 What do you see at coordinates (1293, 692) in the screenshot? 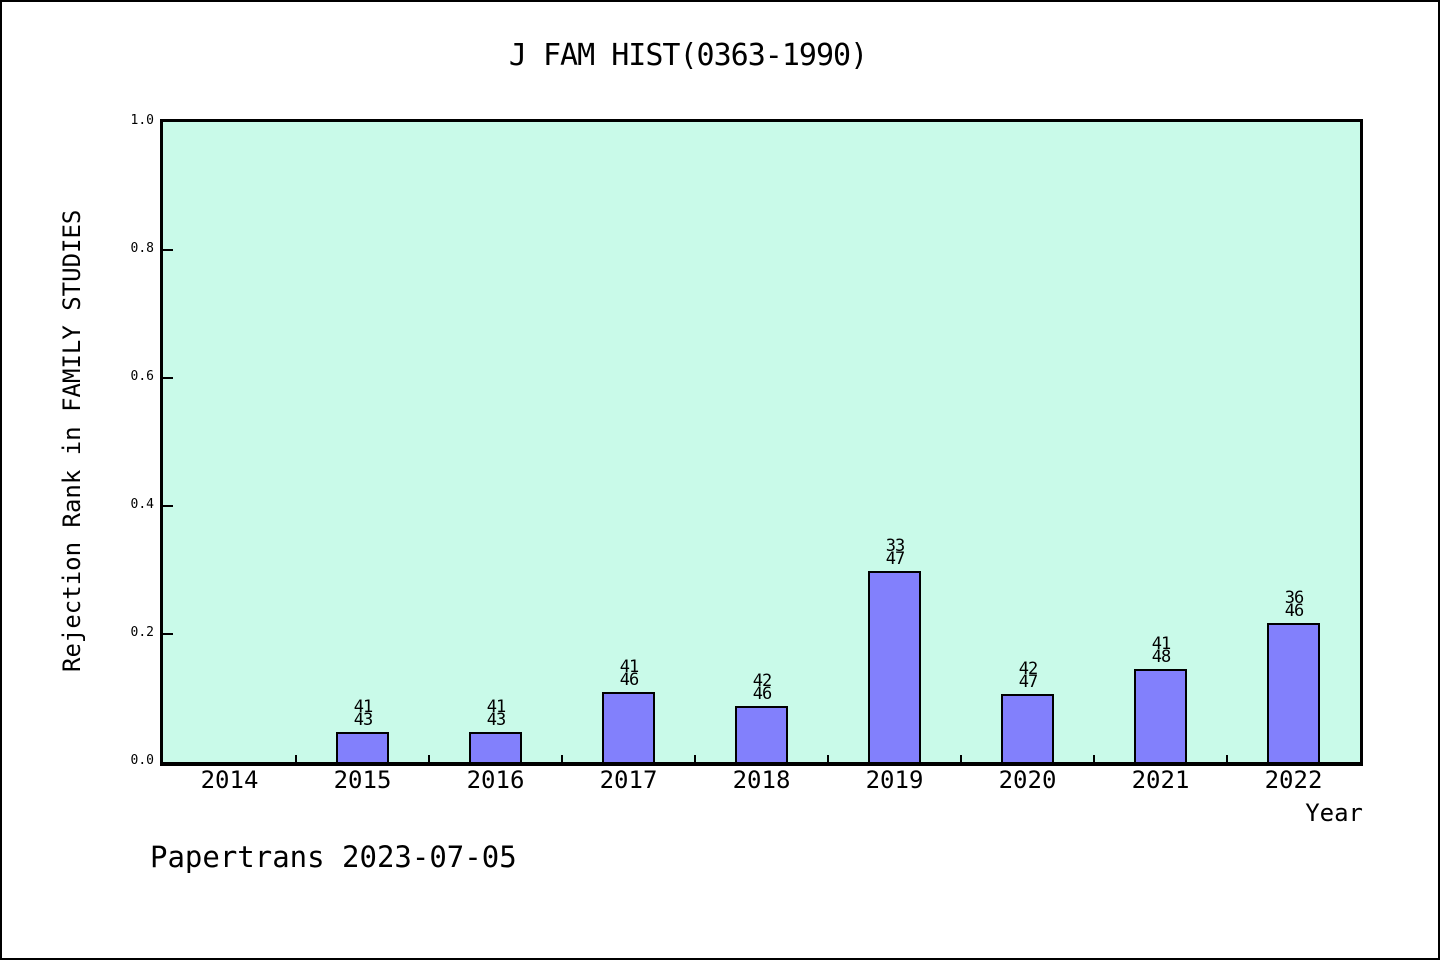
I see `bar-2022` at bounding box center [1293, 692].